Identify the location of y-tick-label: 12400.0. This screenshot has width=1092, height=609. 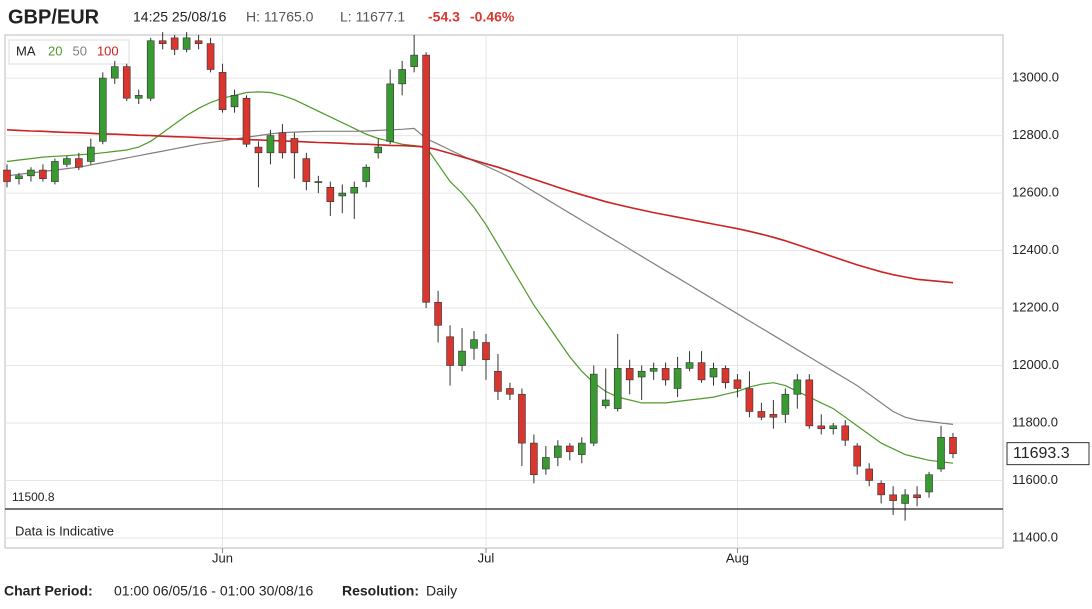
(1035, 249).